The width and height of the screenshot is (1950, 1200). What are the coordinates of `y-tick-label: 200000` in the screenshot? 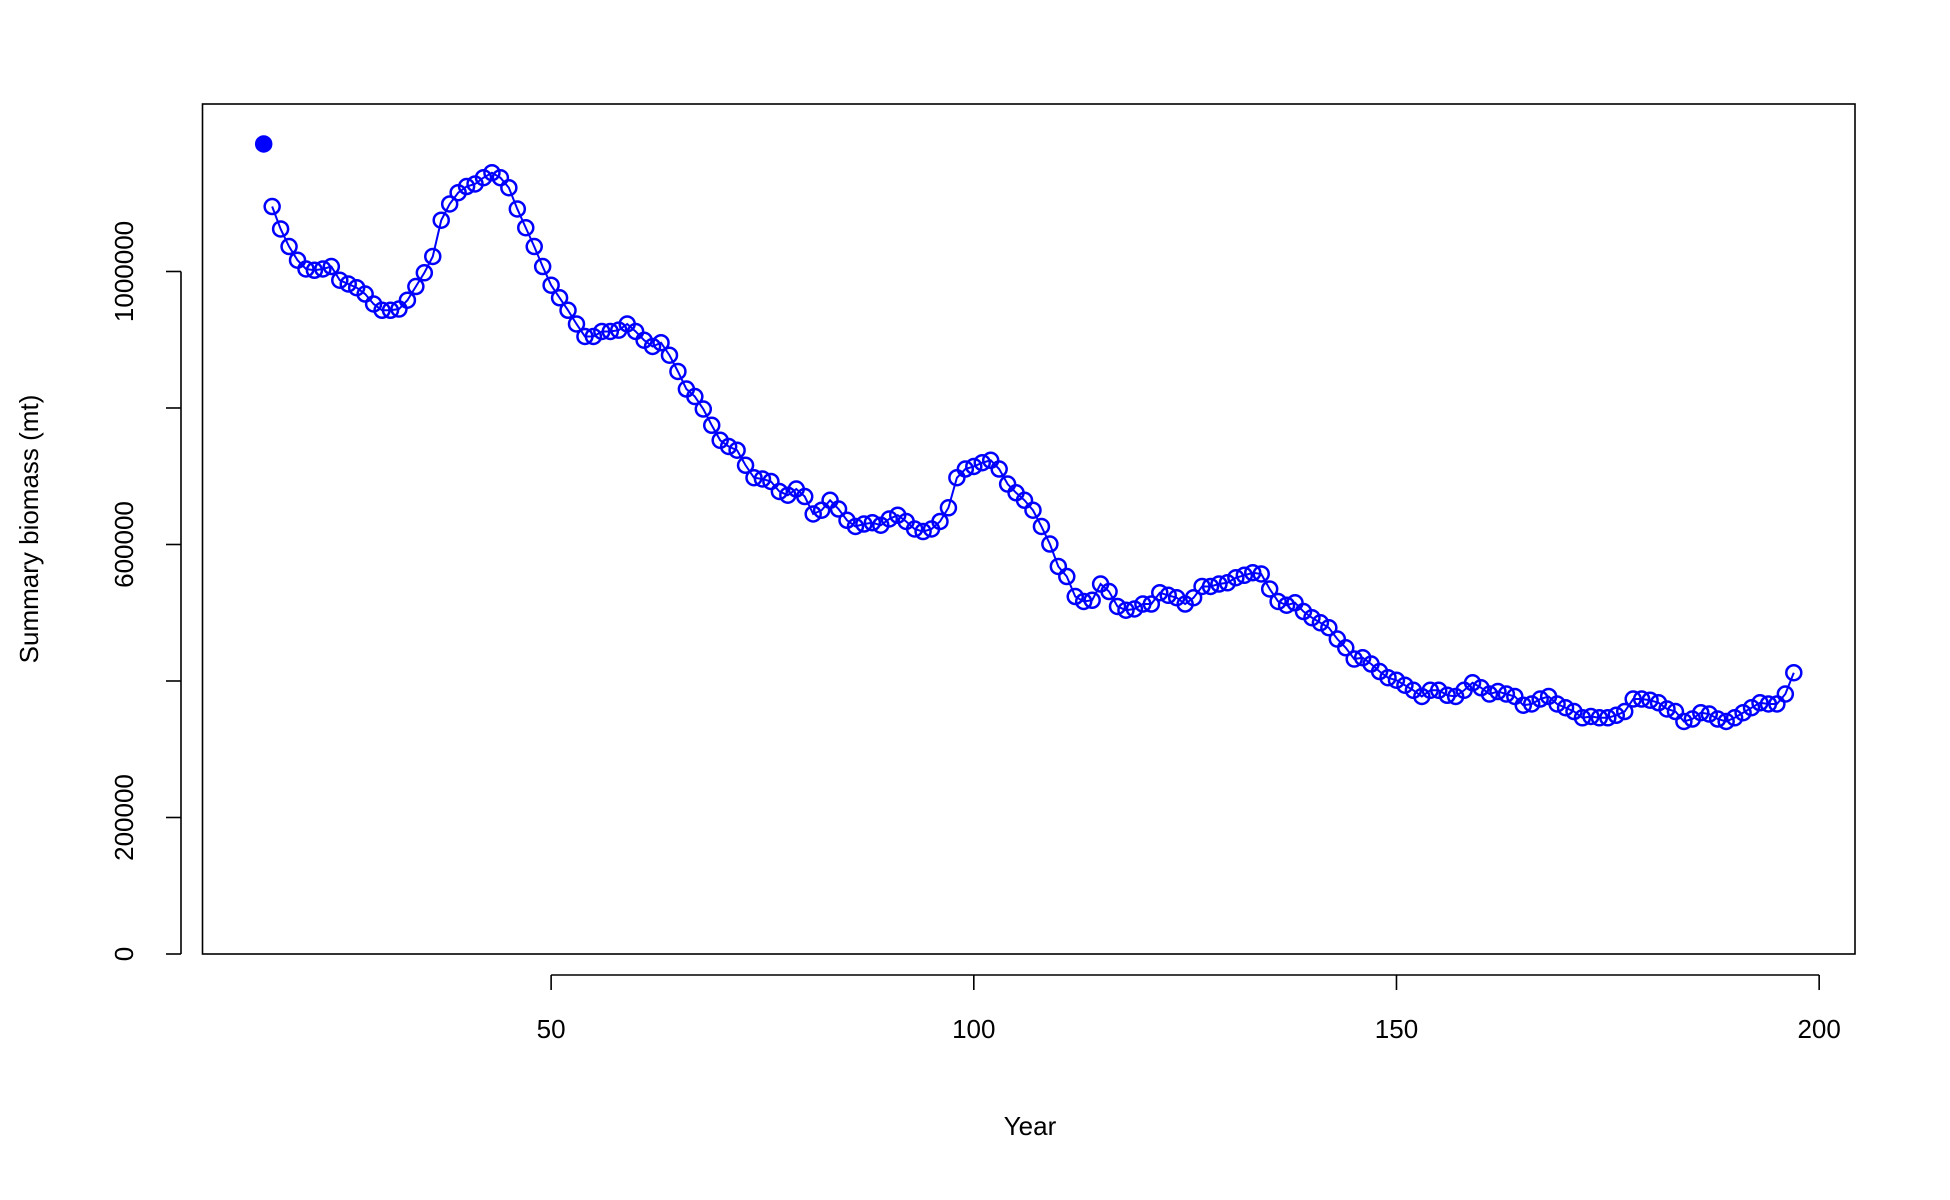 It's located at (124, 817).